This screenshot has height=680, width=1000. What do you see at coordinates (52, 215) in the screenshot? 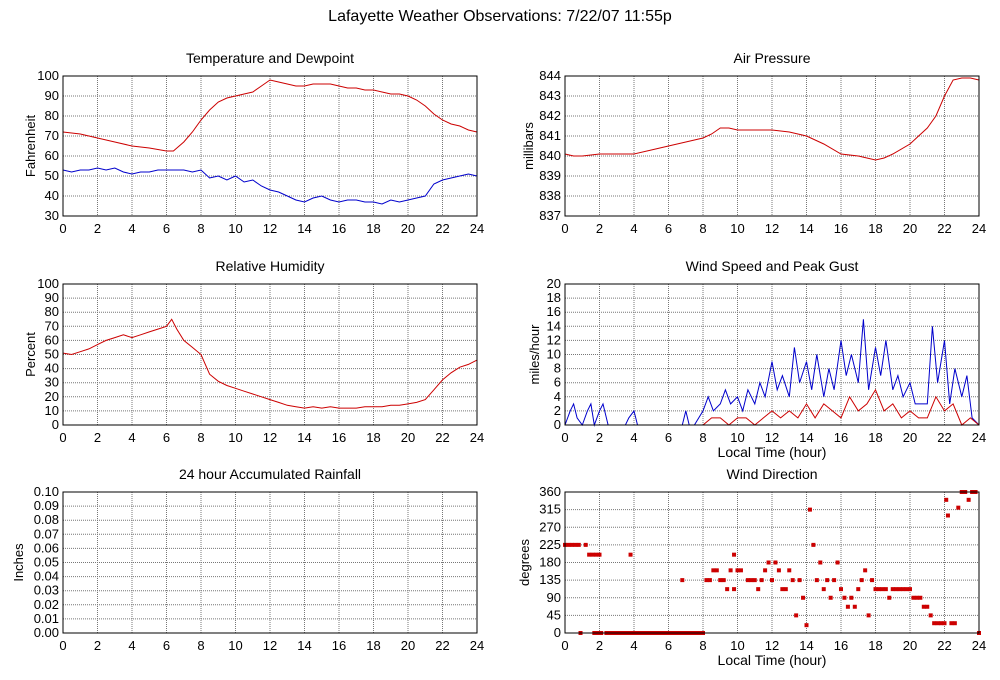
I see `y-tick-label: 30` at bounding box center [52, 215].